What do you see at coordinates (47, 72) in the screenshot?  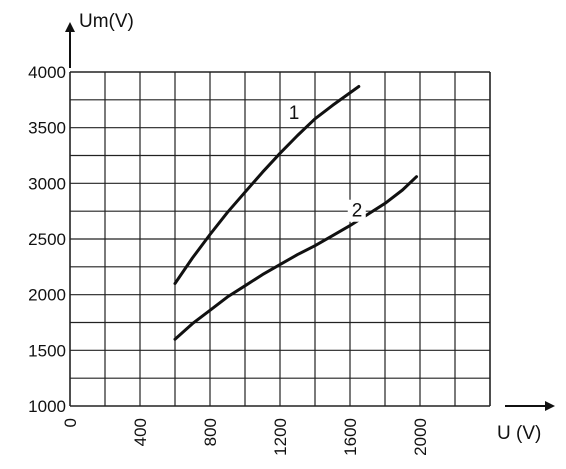 I see `y-tick-label: 4000` at bounding box center [47, 72].